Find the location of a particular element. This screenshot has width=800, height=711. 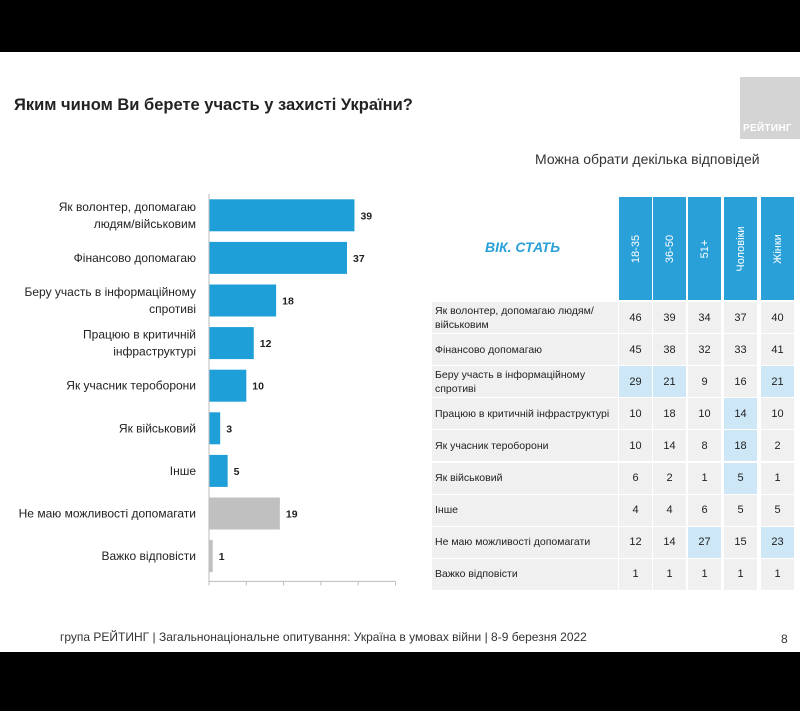

table-cell: 8 is located at coordinates (704, 446).